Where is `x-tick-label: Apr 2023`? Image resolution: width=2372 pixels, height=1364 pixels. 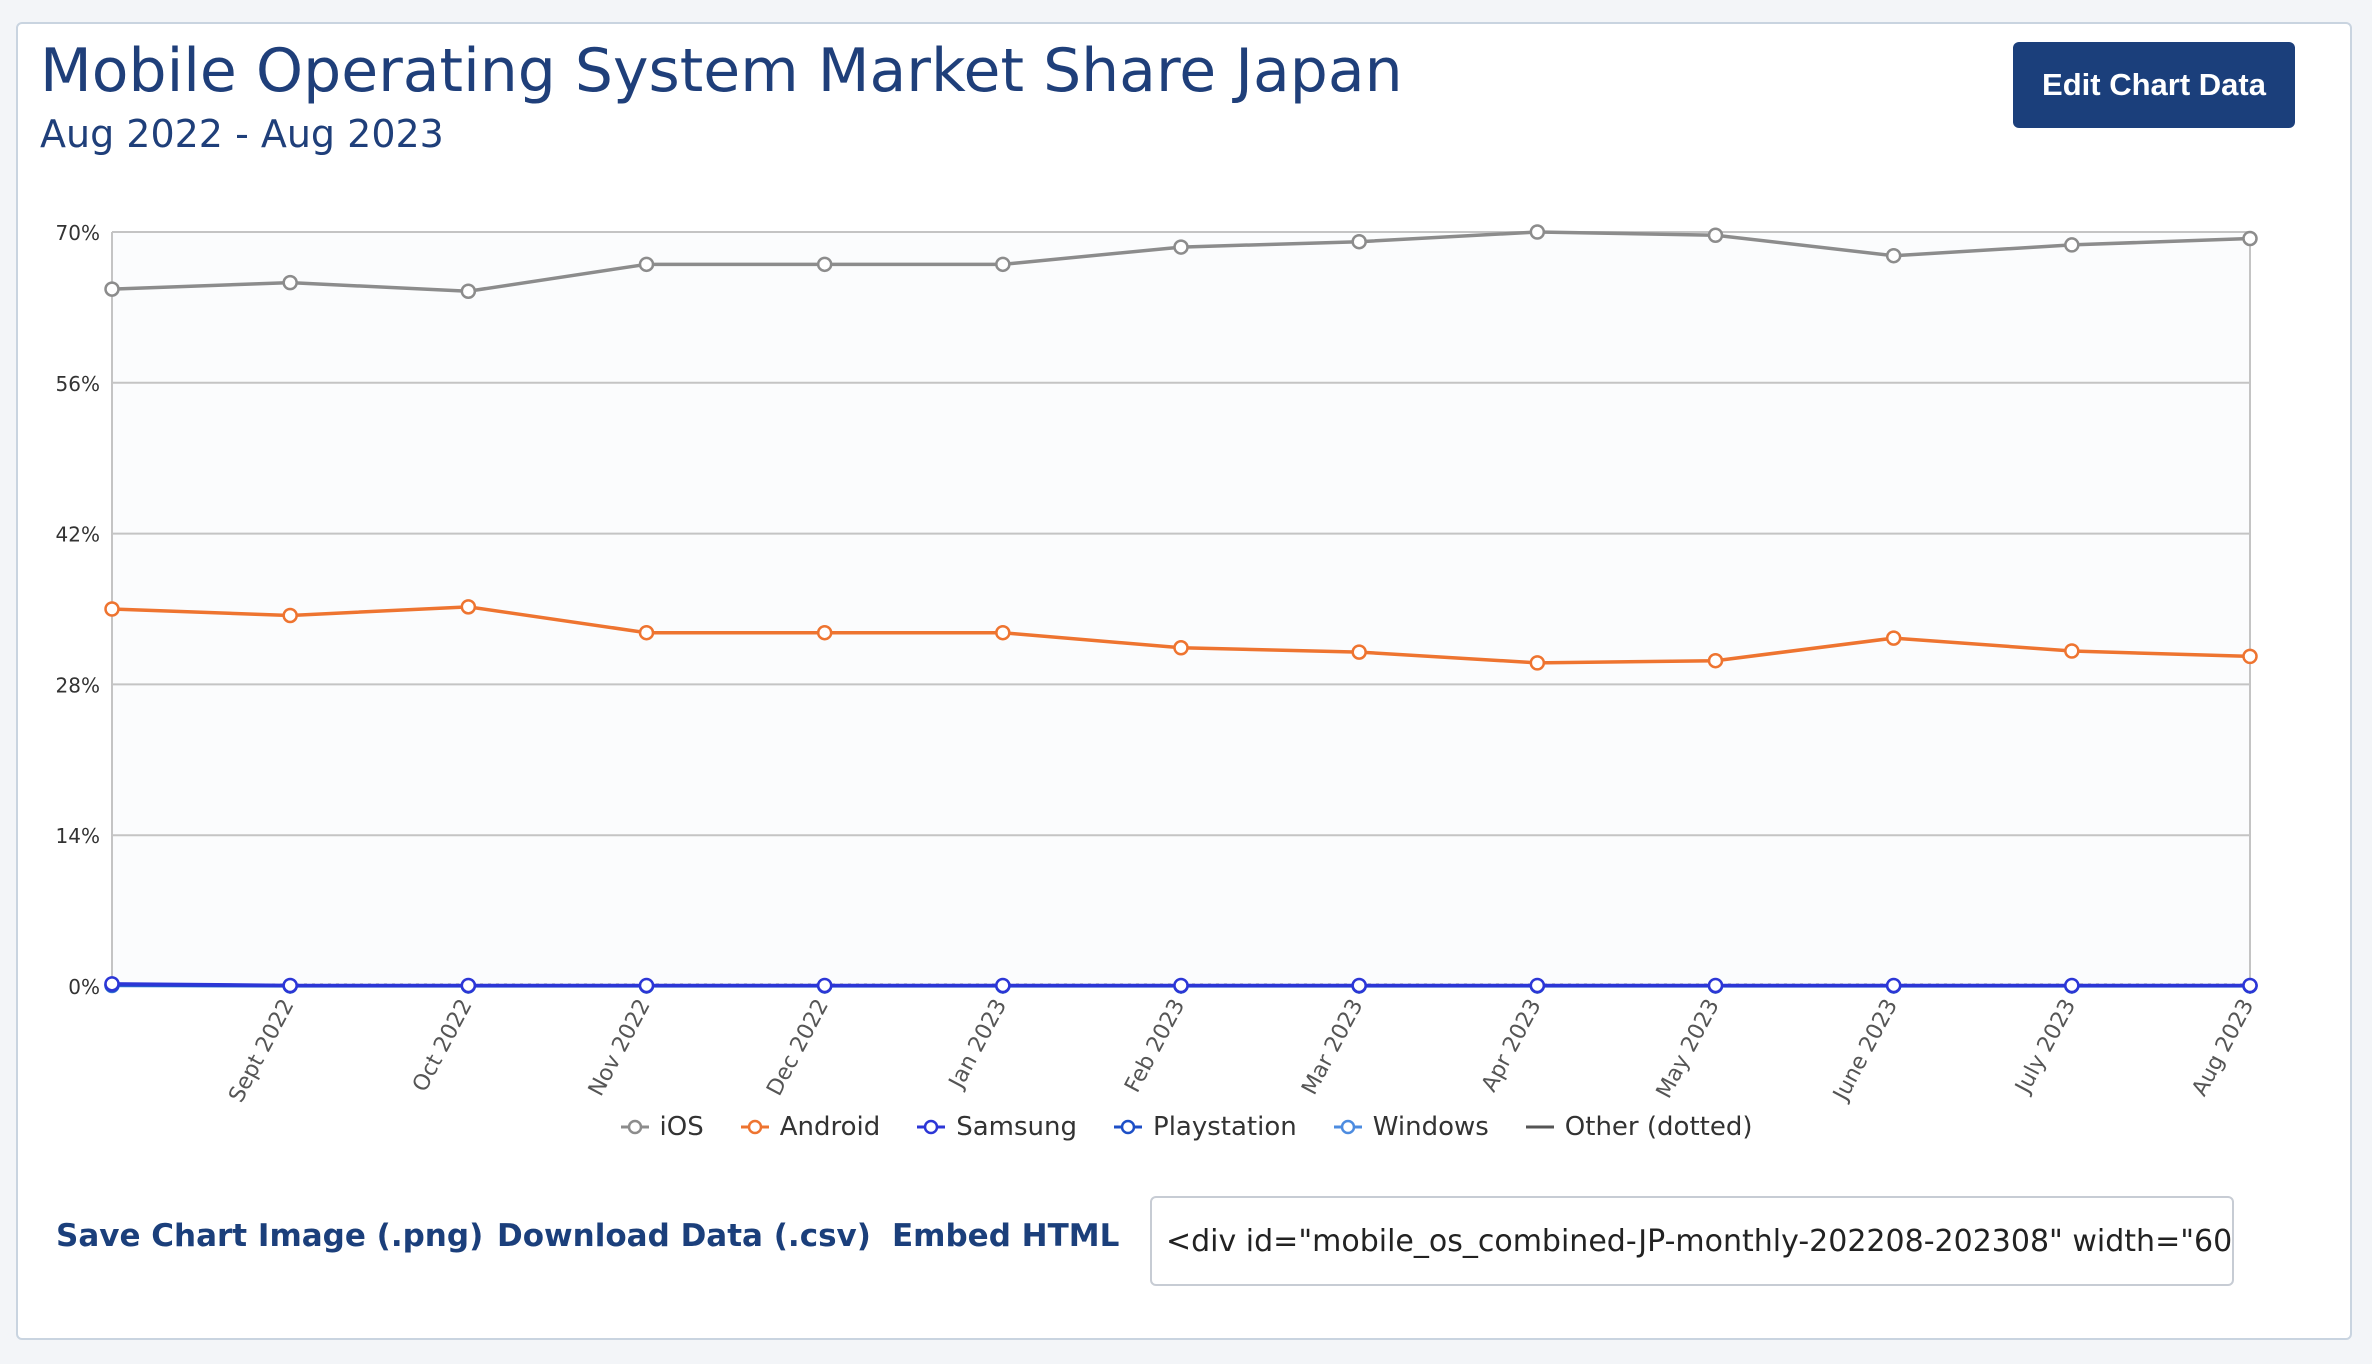 x-tick-label: Apr 2023 is located at coordinates (1512, 1045).